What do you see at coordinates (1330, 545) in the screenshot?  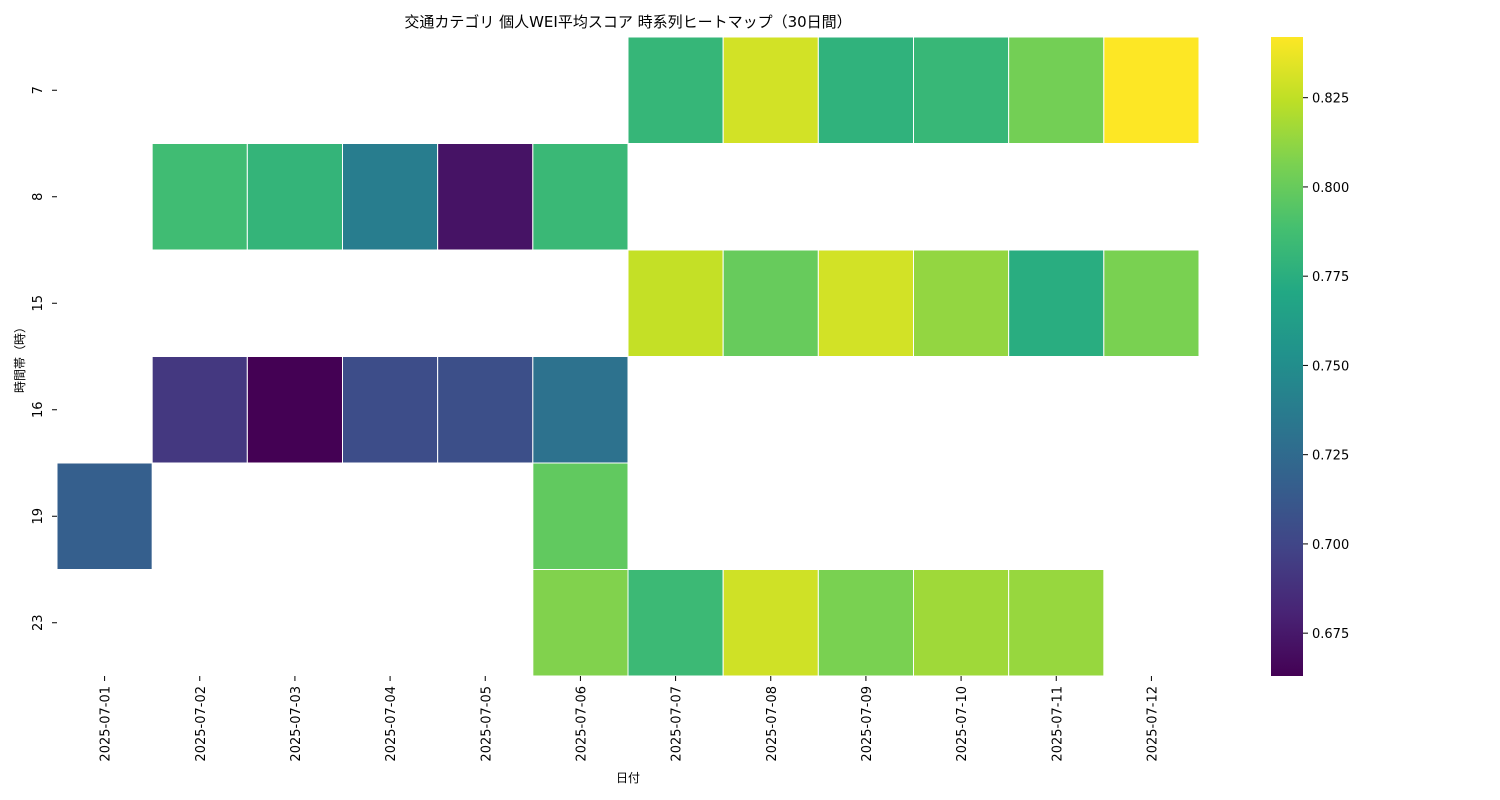 I see `colorbar-tick-label: 0.700` at bounding box center [1330, 545].